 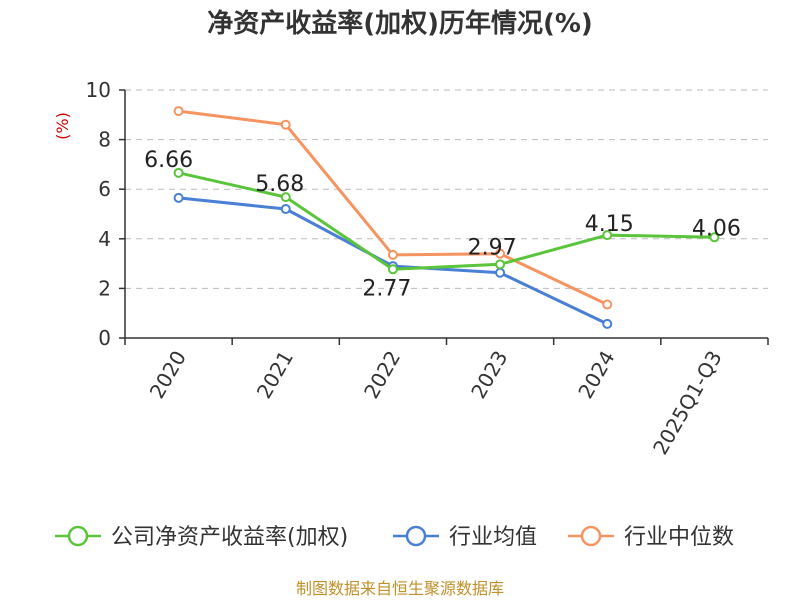 I want to click on data-label: 2.77, so click(x=386, y=288).